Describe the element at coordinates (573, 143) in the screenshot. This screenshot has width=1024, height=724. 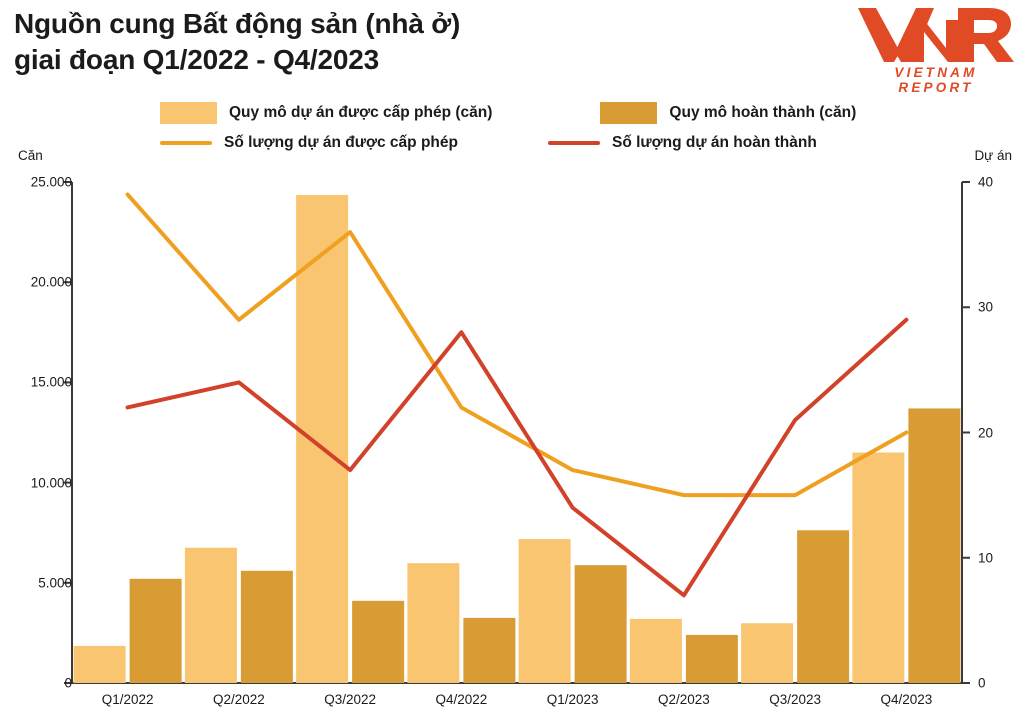
I see `legend-line-completed-count` at that location.